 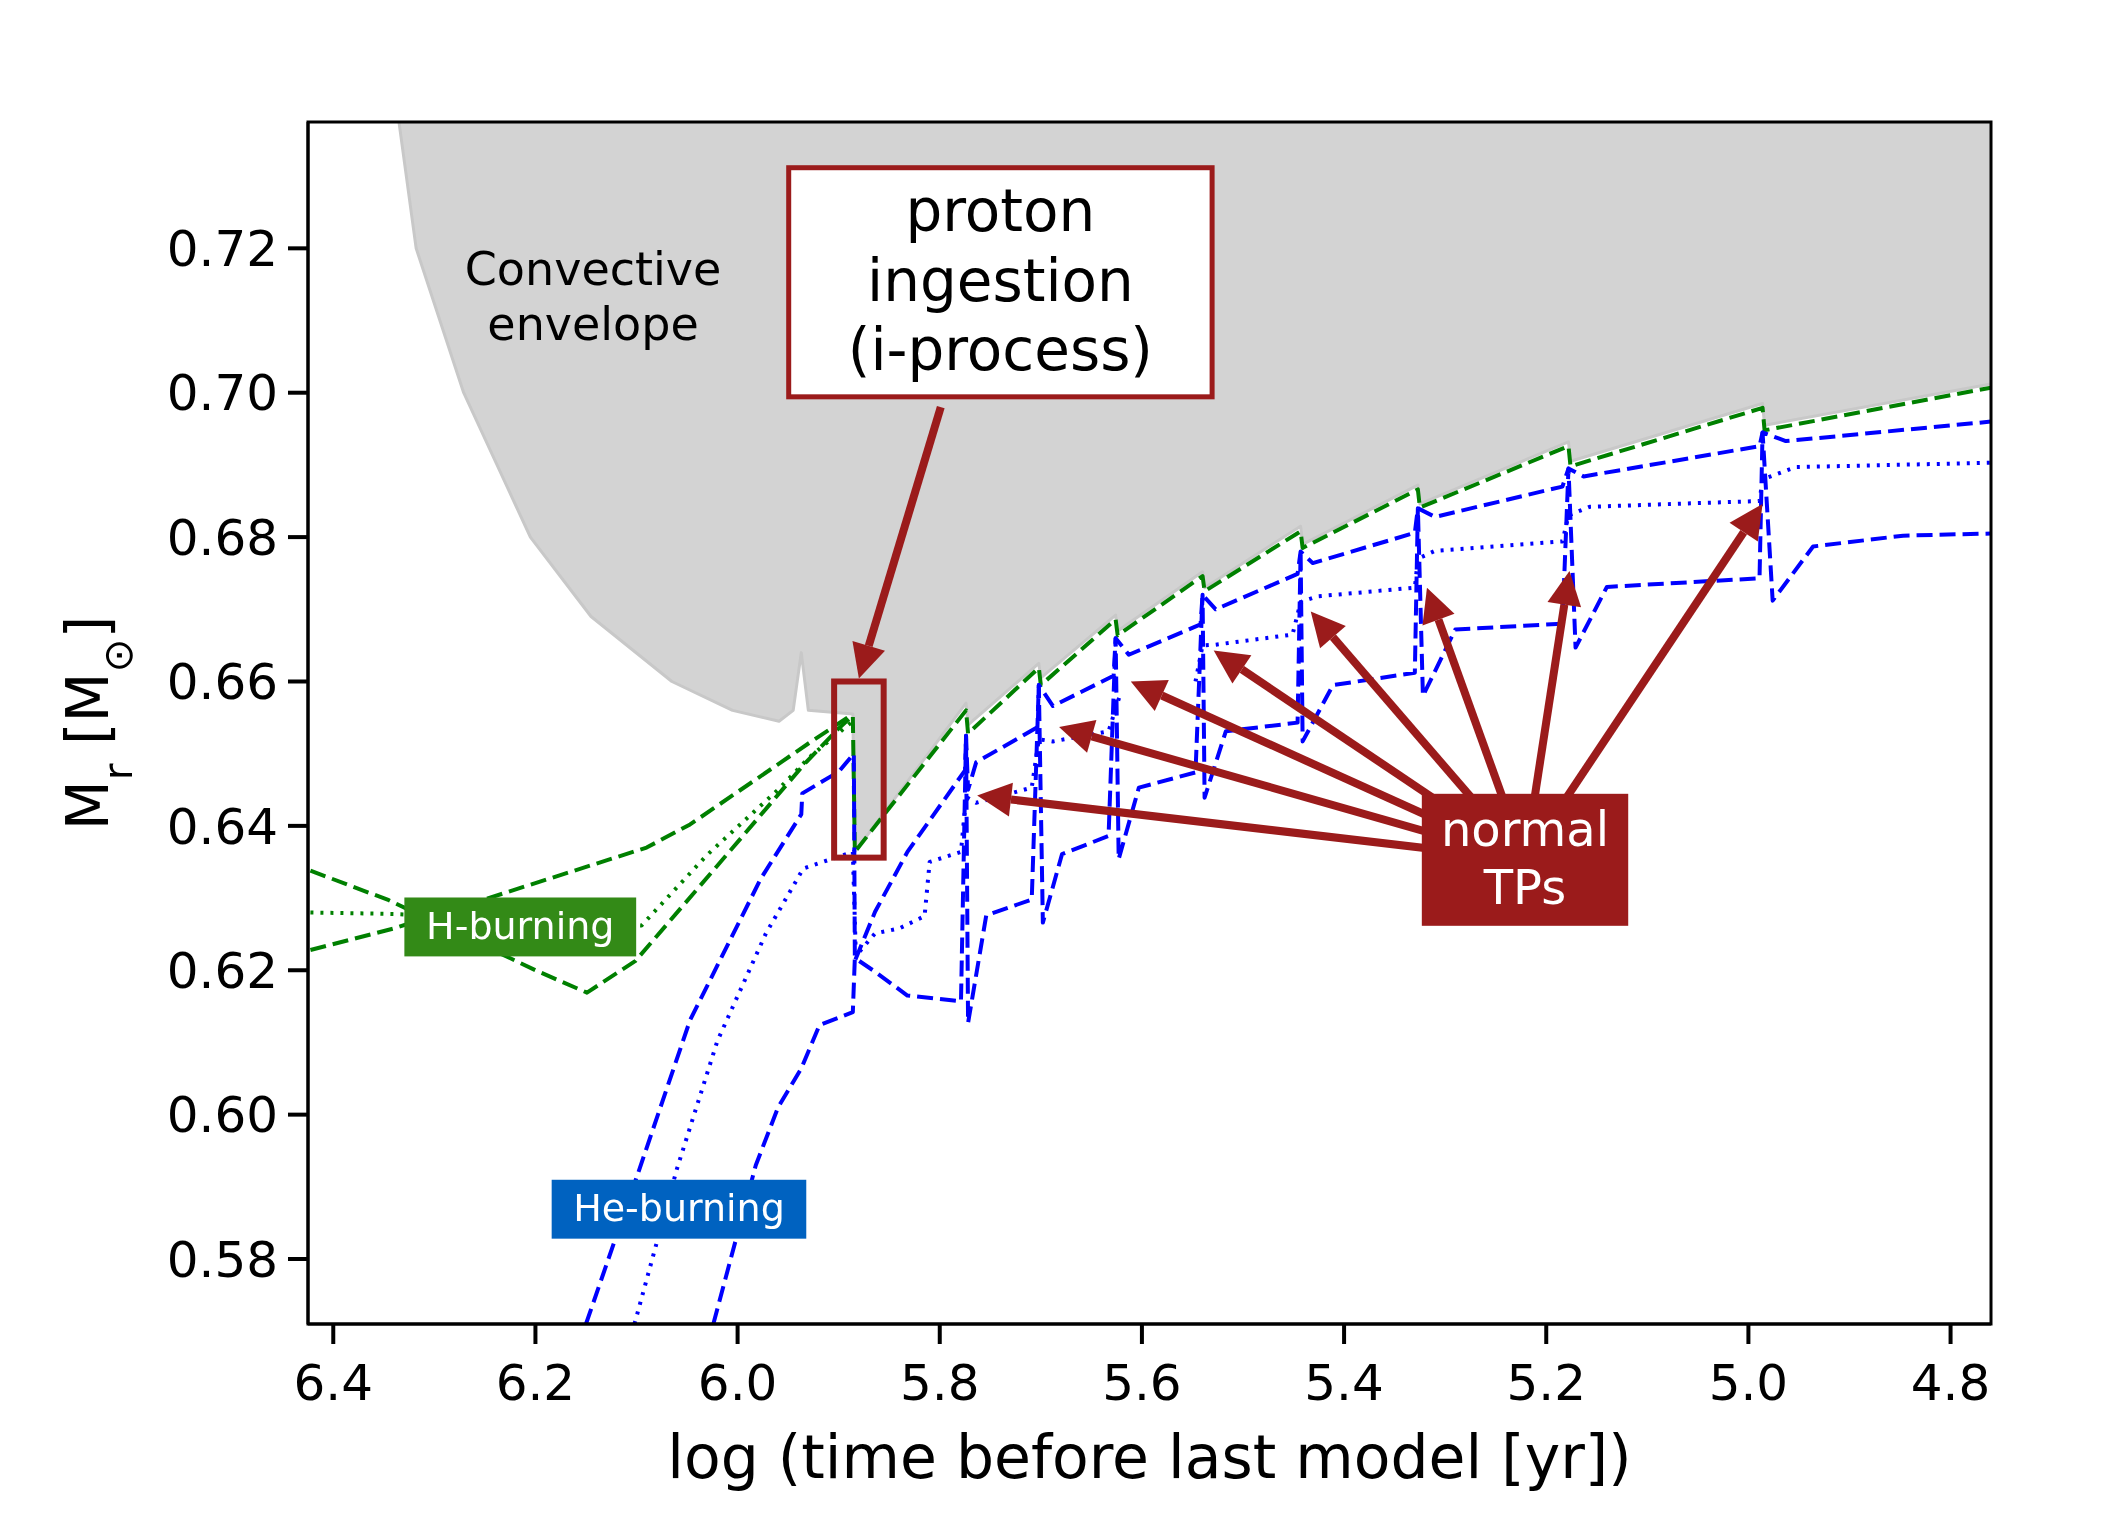 I want to click on x-tick-label: 5.6, so click(x=1142, y=1382).